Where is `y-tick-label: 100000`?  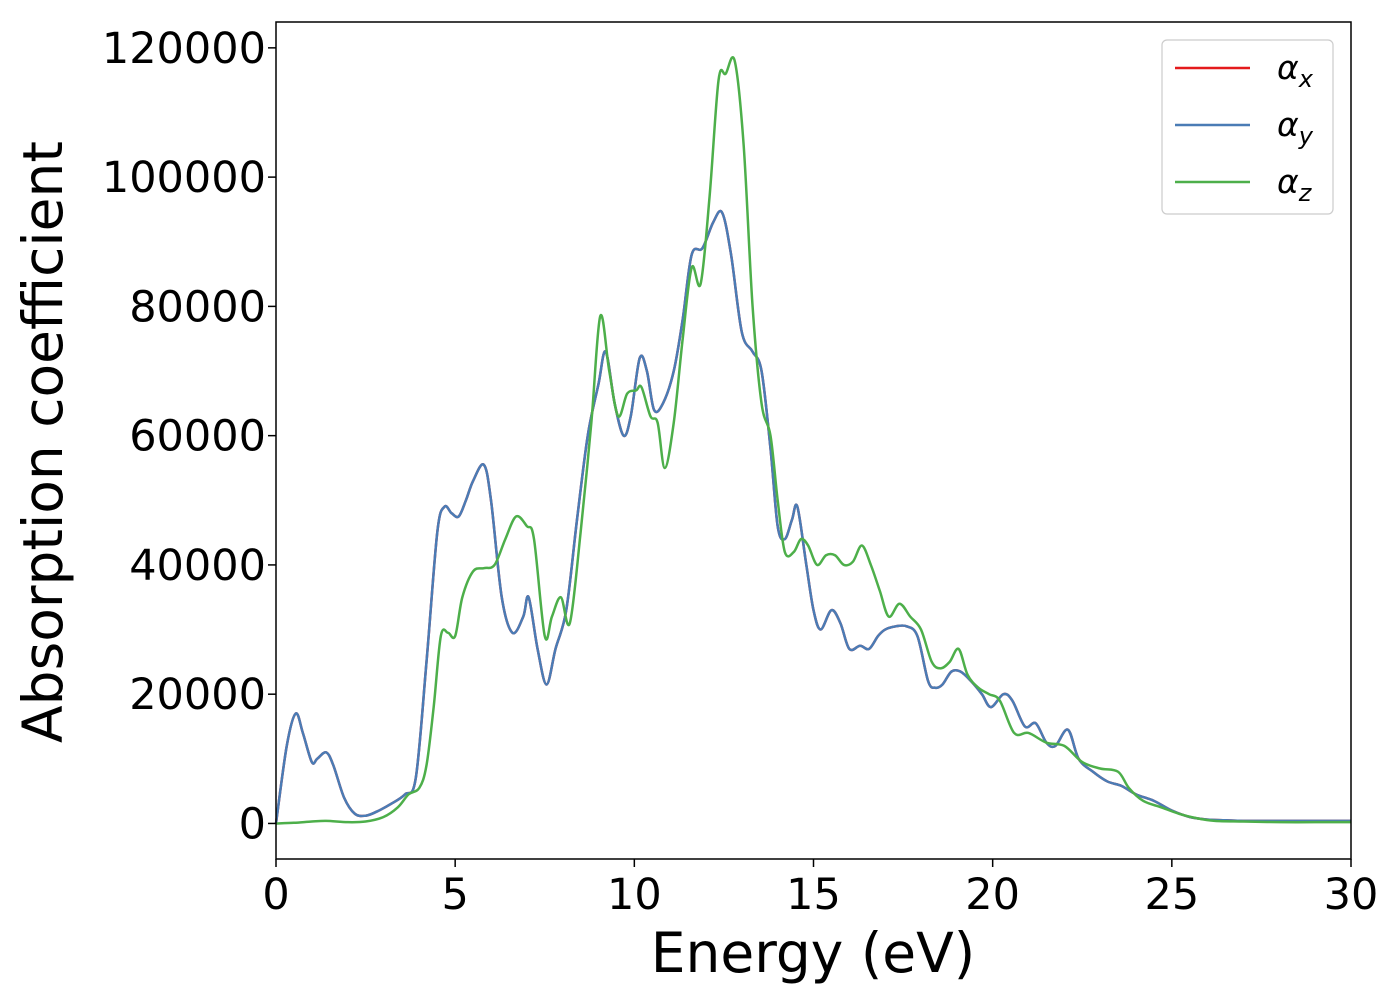 y-tick-label: 100000 is located at coordinates (184, 178).